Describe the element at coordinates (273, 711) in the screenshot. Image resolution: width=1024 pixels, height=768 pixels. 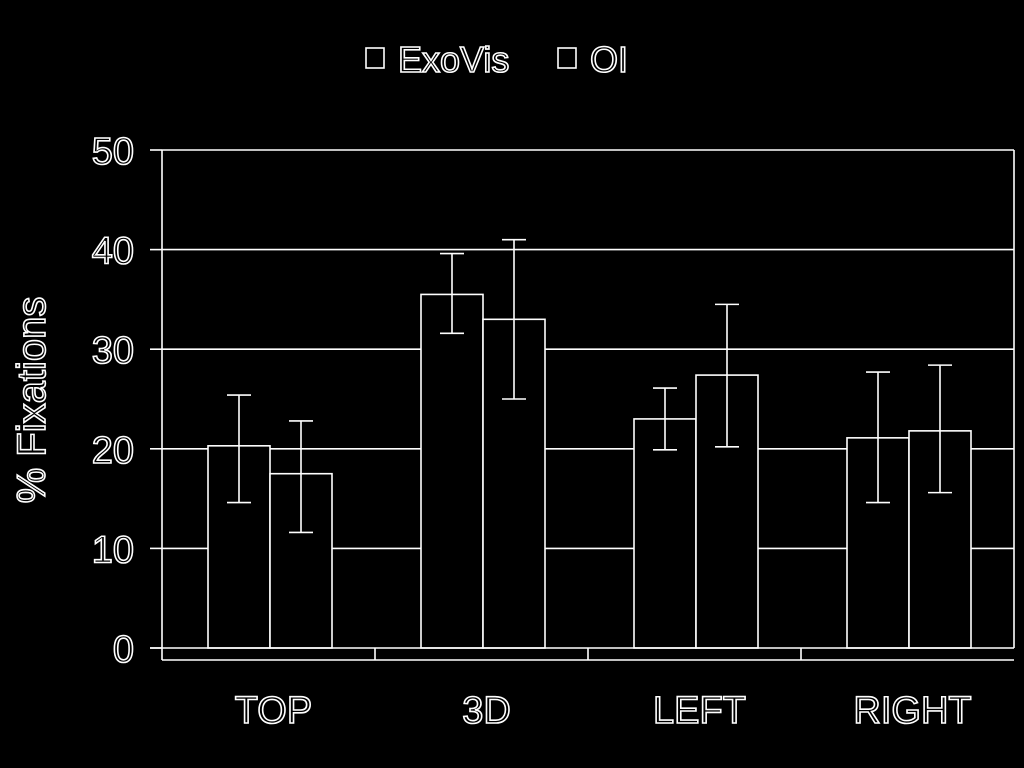
I see `x-tick-label: TOP` at that location.